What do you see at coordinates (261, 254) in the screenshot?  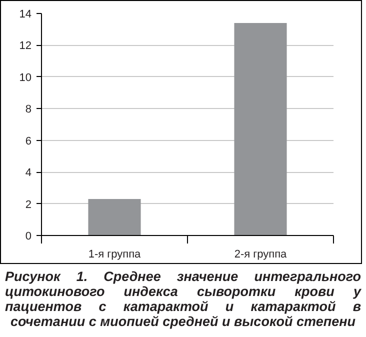 I see `x-tick-label: 2-я группа` at bounding box center [261, 254].